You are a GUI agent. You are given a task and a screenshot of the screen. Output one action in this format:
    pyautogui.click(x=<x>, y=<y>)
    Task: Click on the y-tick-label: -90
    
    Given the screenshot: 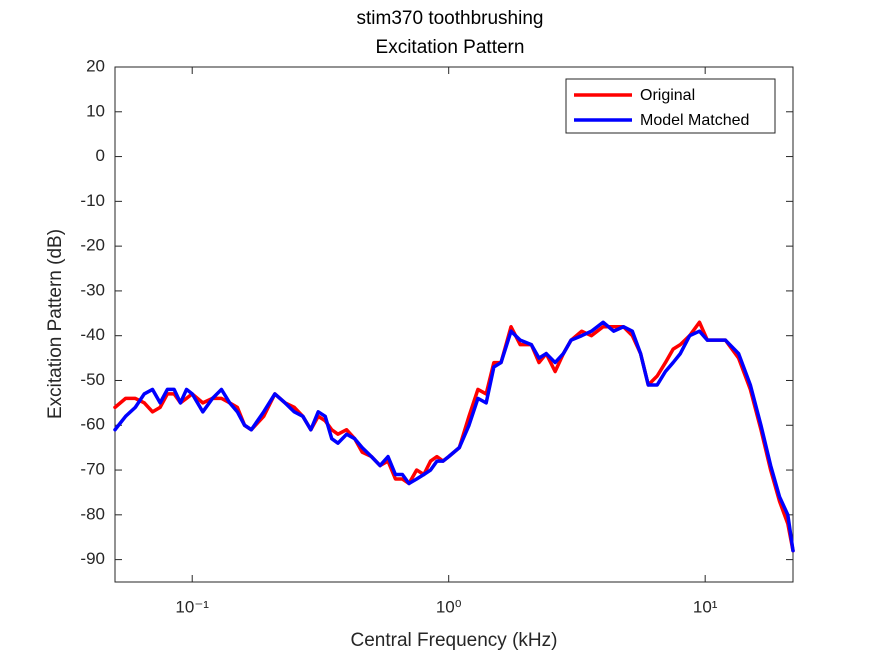 What is the action you would take?
    pyautogui.click(x=92, y=558)
    